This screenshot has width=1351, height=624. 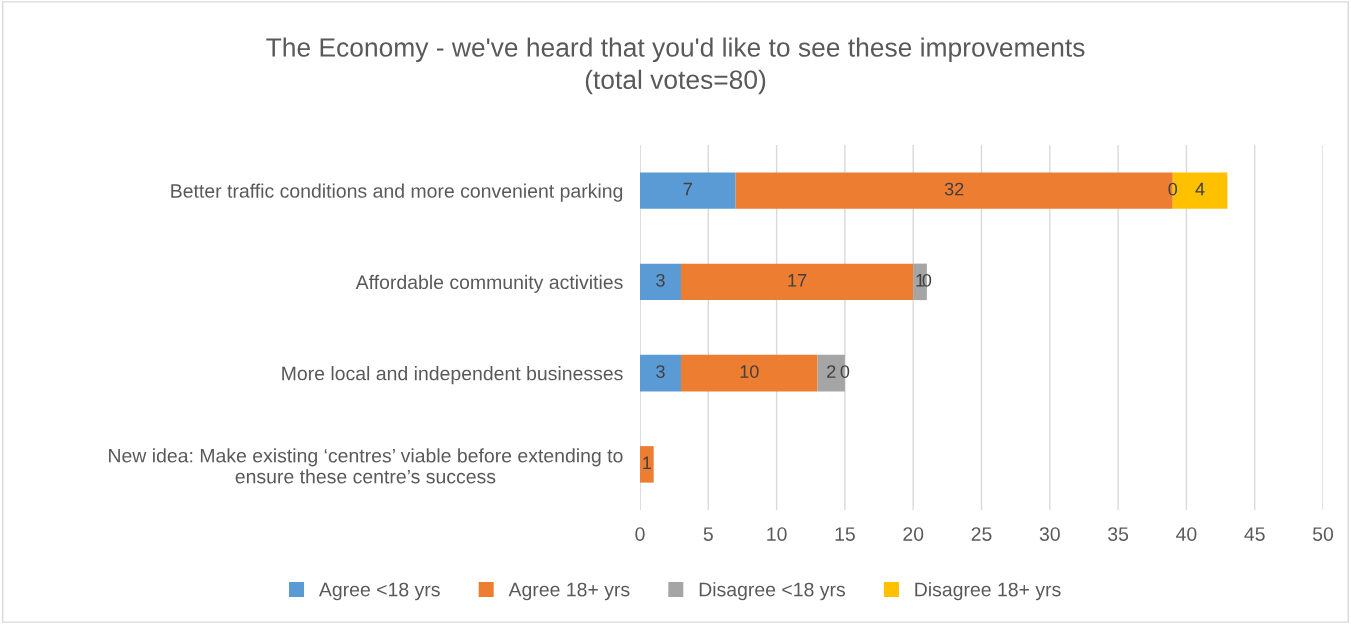 I want to click on x-tick-label: 30, so click(x=1049, y=534).